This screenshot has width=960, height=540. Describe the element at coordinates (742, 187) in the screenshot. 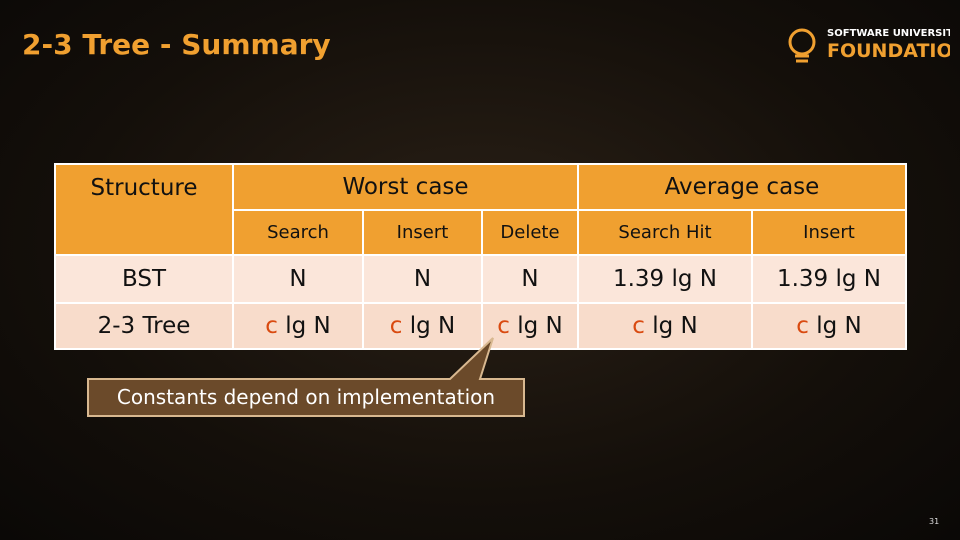

I see `header-cell: Average case` at that location.